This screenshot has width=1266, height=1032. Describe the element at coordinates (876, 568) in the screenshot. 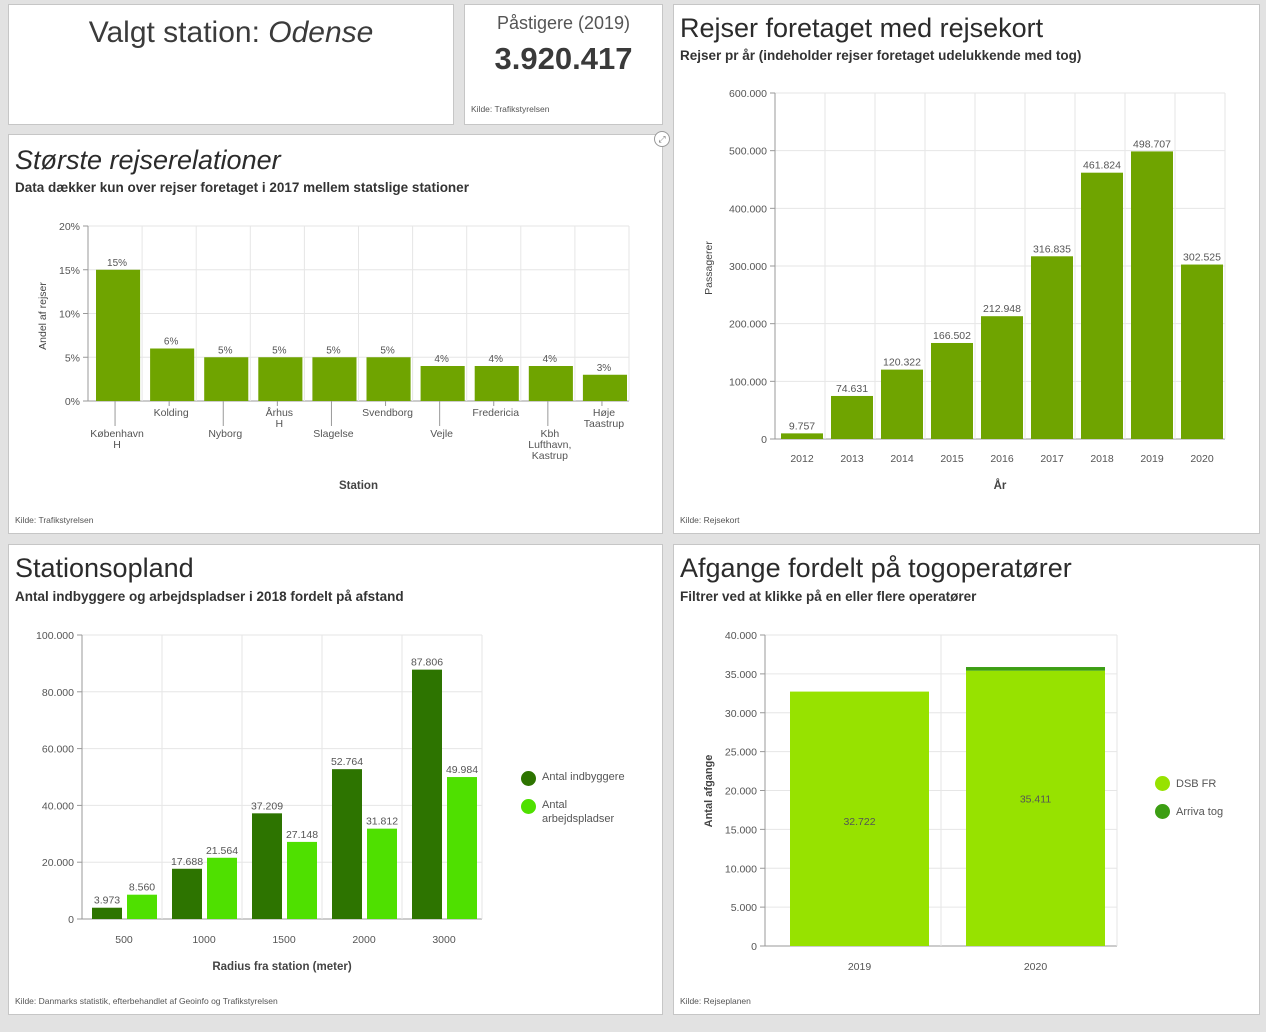

I see `departures-title: Afgange fordelt på togoperatører` at that location.